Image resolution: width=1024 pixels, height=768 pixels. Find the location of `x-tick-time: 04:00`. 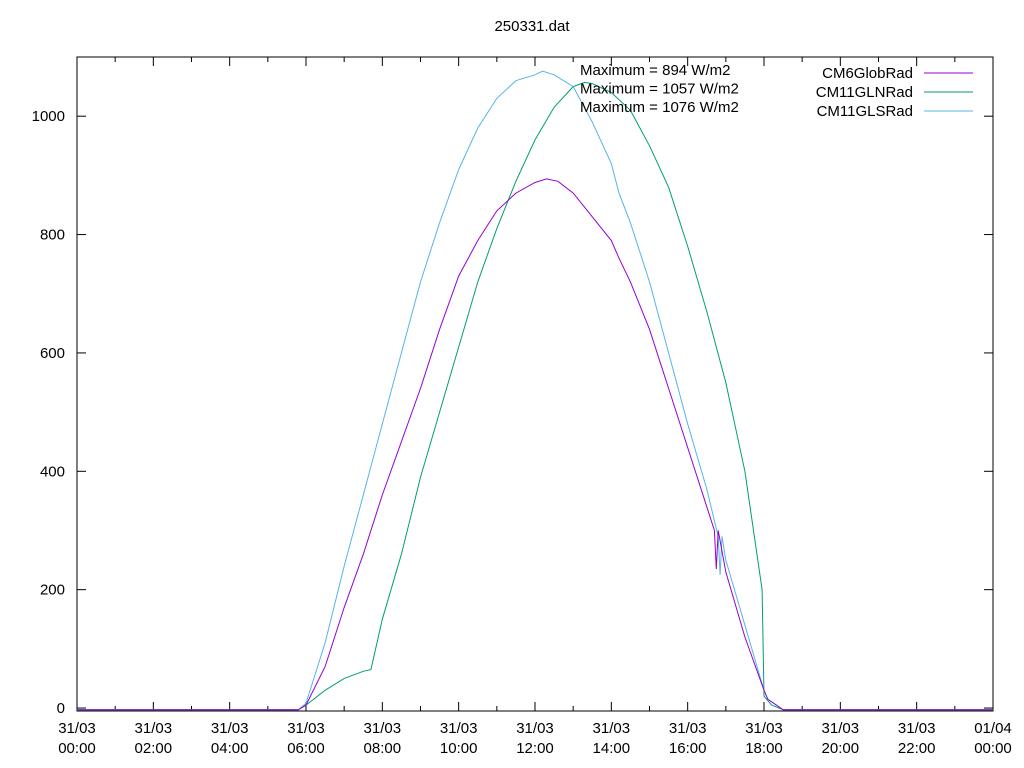

x-tick-time: 04:00 is located at coordinates (230, 748).